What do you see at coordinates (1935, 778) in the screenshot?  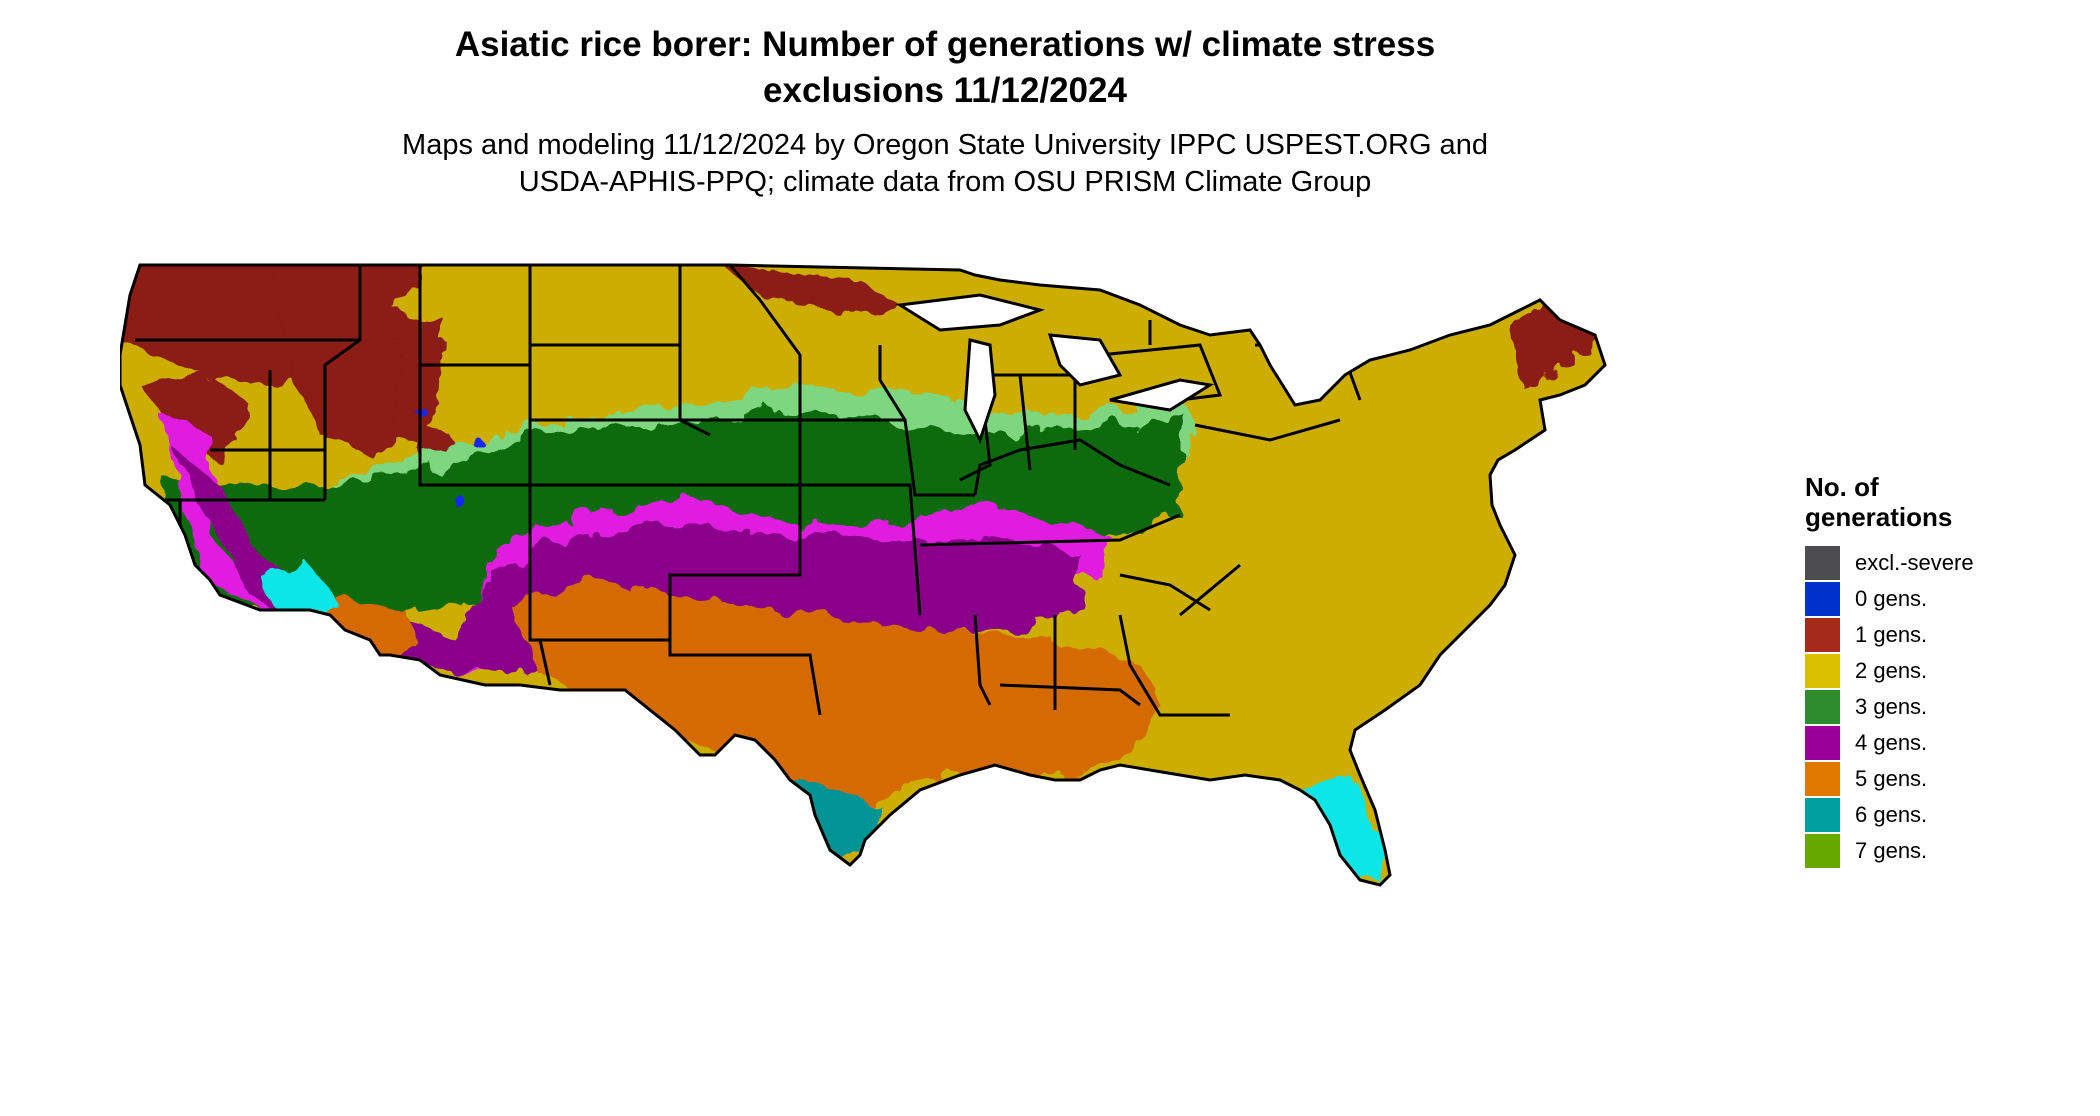 I see `legend-item: 5 gens.` at bounding box center [1935, 778].